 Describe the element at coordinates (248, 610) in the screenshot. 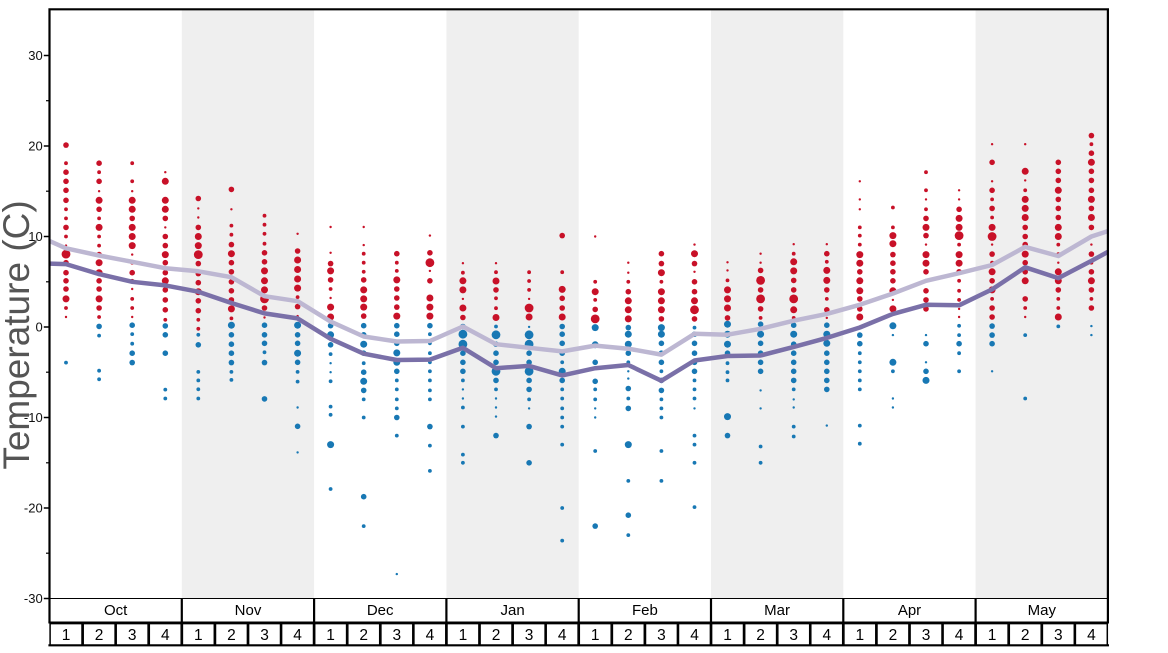

I see `svg-text: Nov` at that location.